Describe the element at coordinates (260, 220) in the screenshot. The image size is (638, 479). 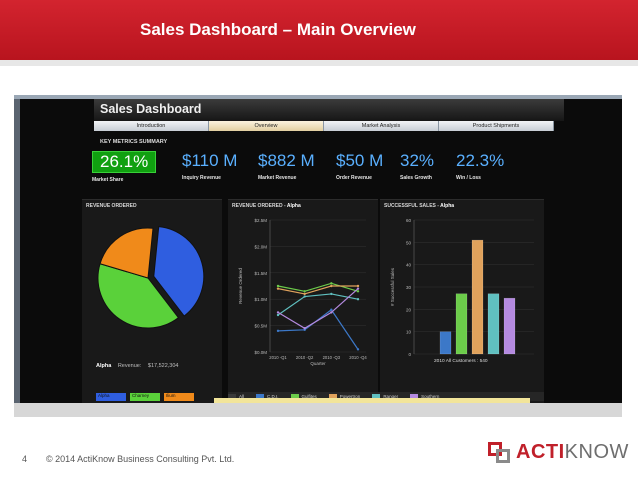
I see `line-ytick-label: $2.5M` at that location.